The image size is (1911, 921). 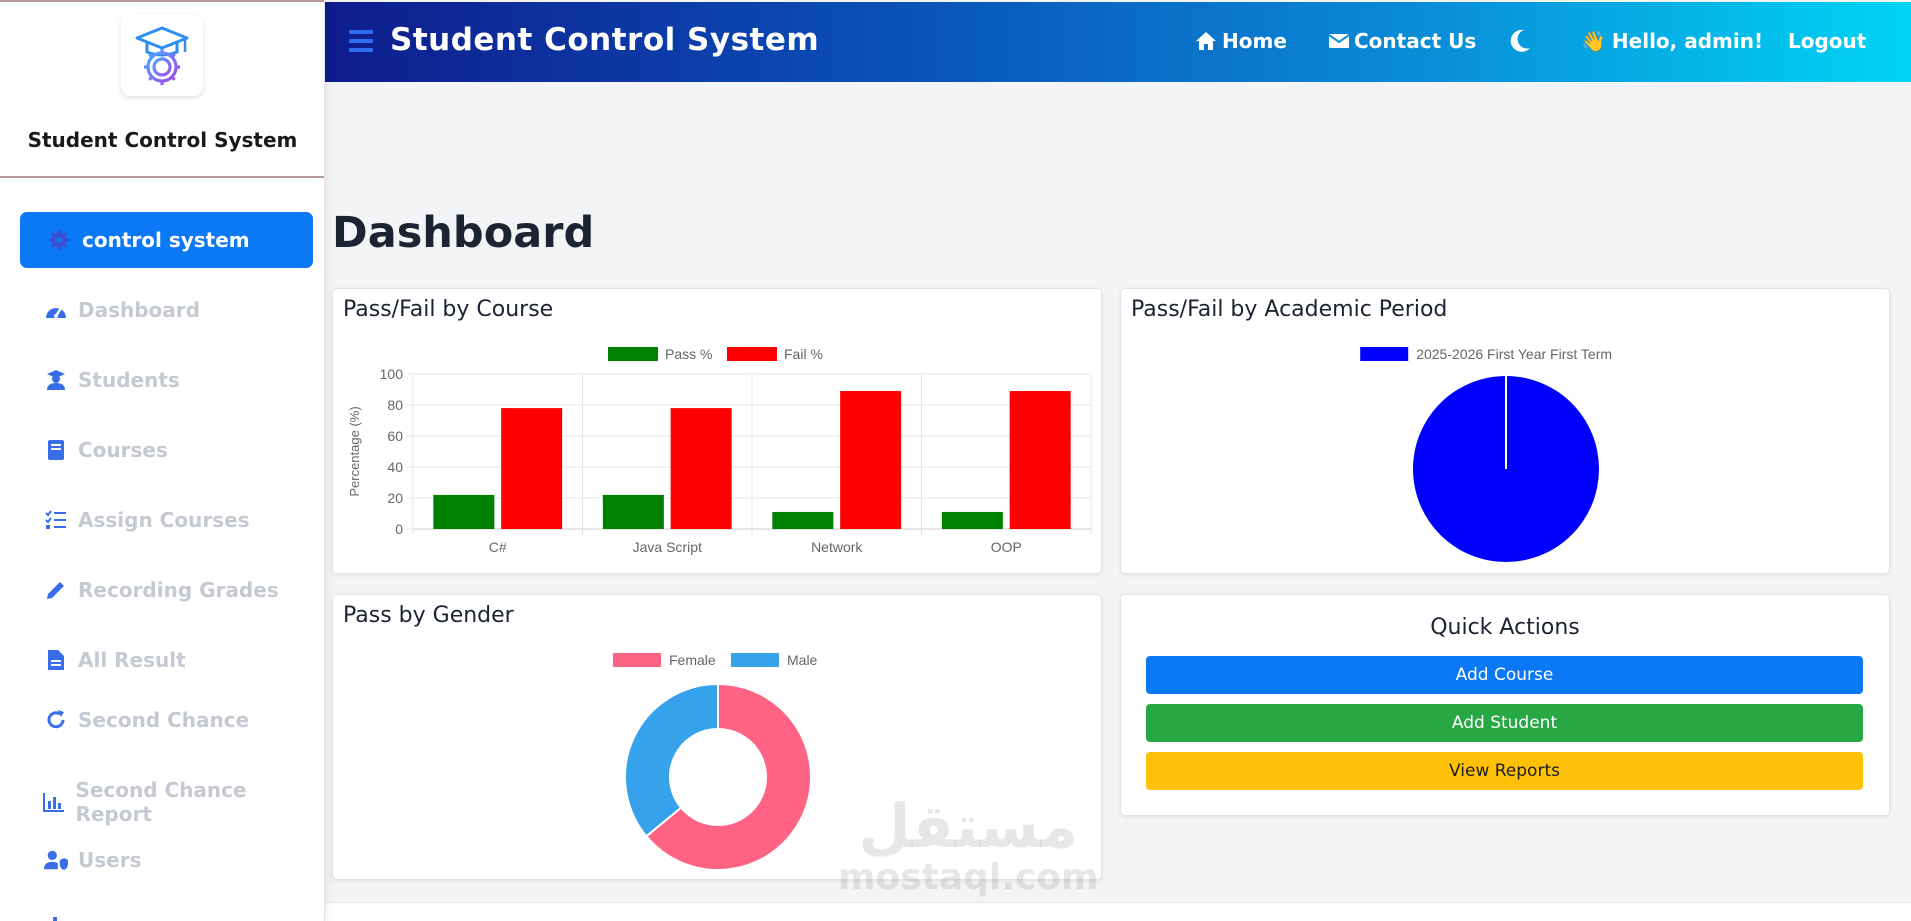 What do you see at coordinates (162, 140) in the screenshot?
I see `sidebar-brand: Student Control System` at bounding box center [162, 140].